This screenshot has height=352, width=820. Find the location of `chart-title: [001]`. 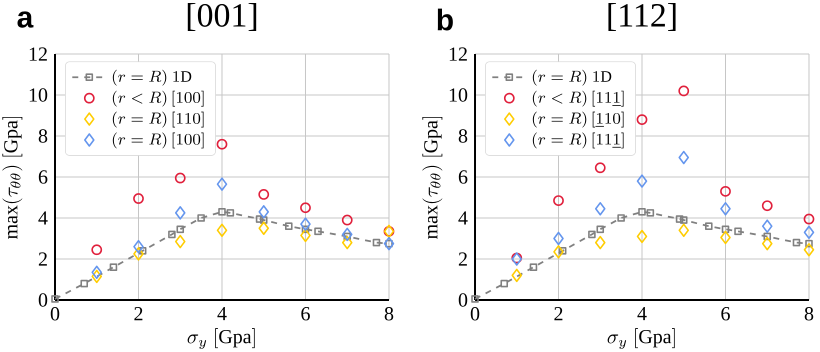

chart-title: [001] is located at coordinates (222, 17).